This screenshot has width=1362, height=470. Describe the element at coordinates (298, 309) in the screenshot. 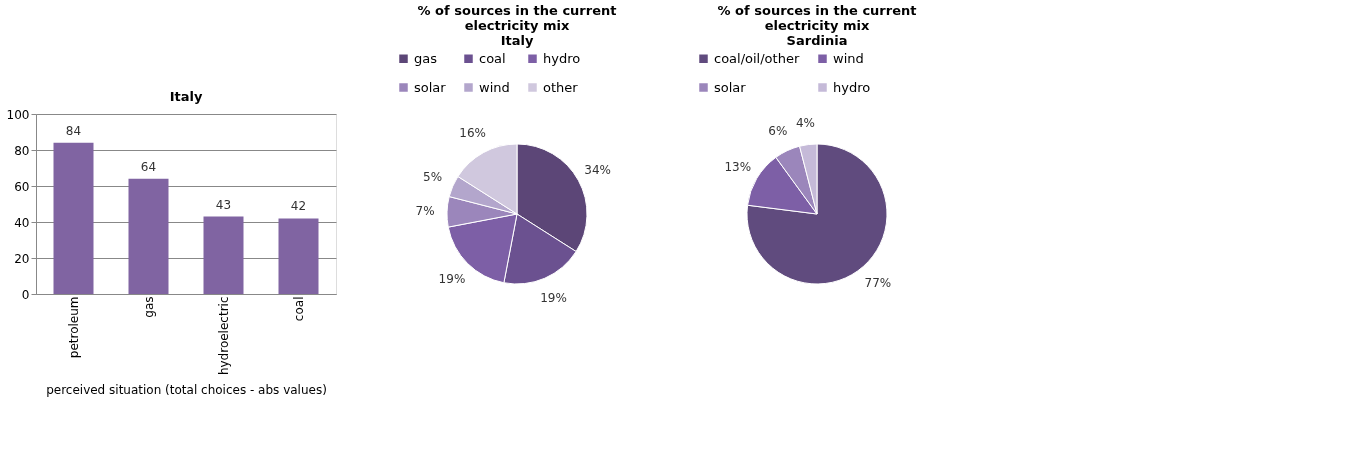

I see `x-tick-label: coal` at that location.